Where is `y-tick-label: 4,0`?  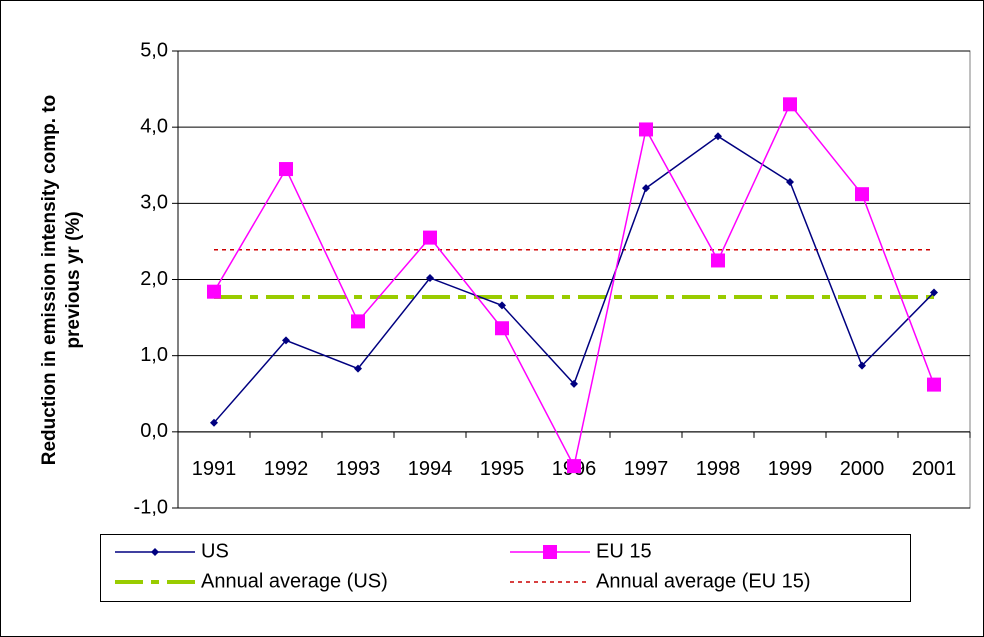 y-tick-label: 4,0 is located at coordinates (154, 126).